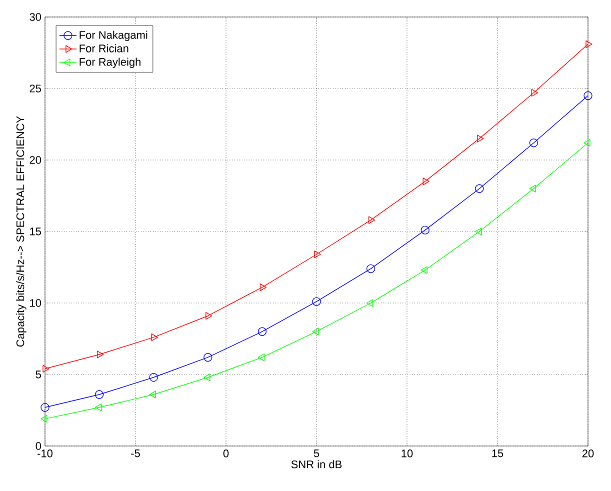  Describe the element at coordinates (45, 454) in the screenshot. I see `x-tick-label: -10` at that location.